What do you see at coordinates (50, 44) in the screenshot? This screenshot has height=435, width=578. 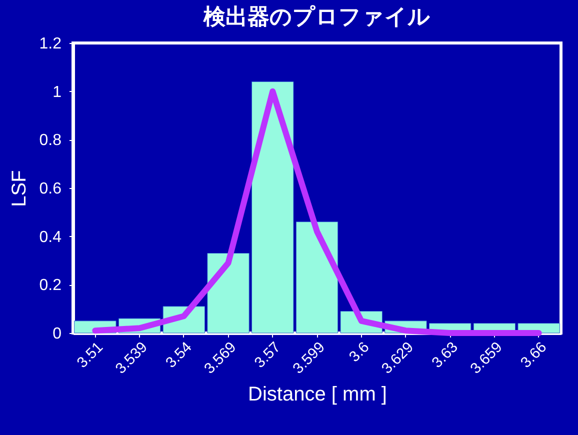 I see `y-tick-label: 1.2` at bounding box center [50, 44].